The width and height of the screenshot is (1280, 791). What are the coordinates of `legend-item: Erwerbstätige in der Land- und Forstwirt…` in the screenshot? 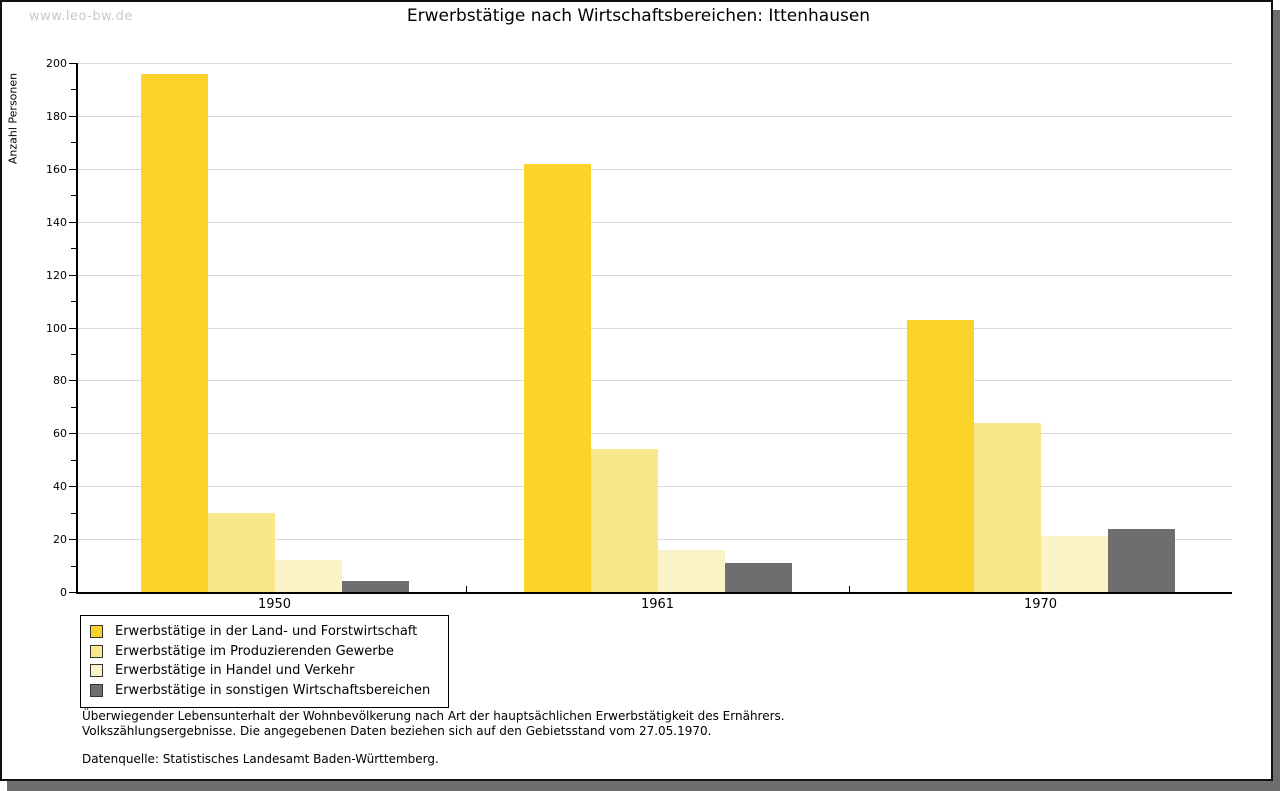 It's located at (264, 632).